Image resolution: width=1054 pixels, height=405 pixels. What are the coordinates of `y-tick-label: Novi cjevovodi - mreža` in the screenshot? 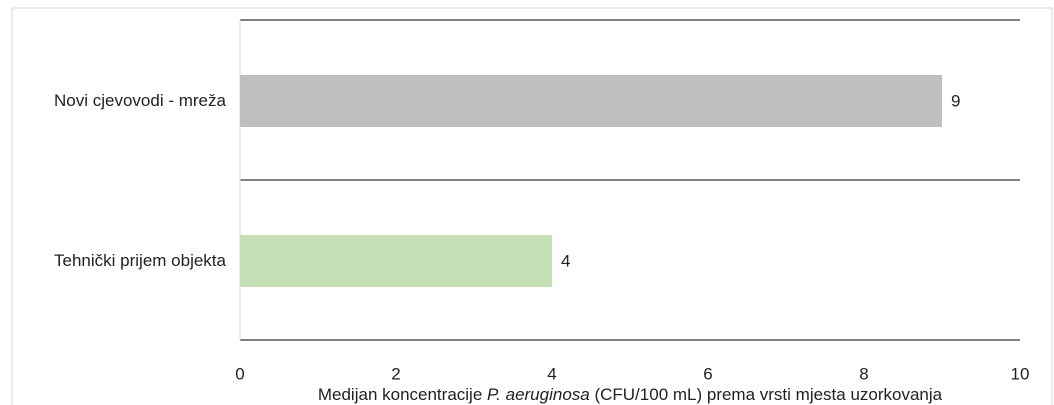 It's located at (140, 100).